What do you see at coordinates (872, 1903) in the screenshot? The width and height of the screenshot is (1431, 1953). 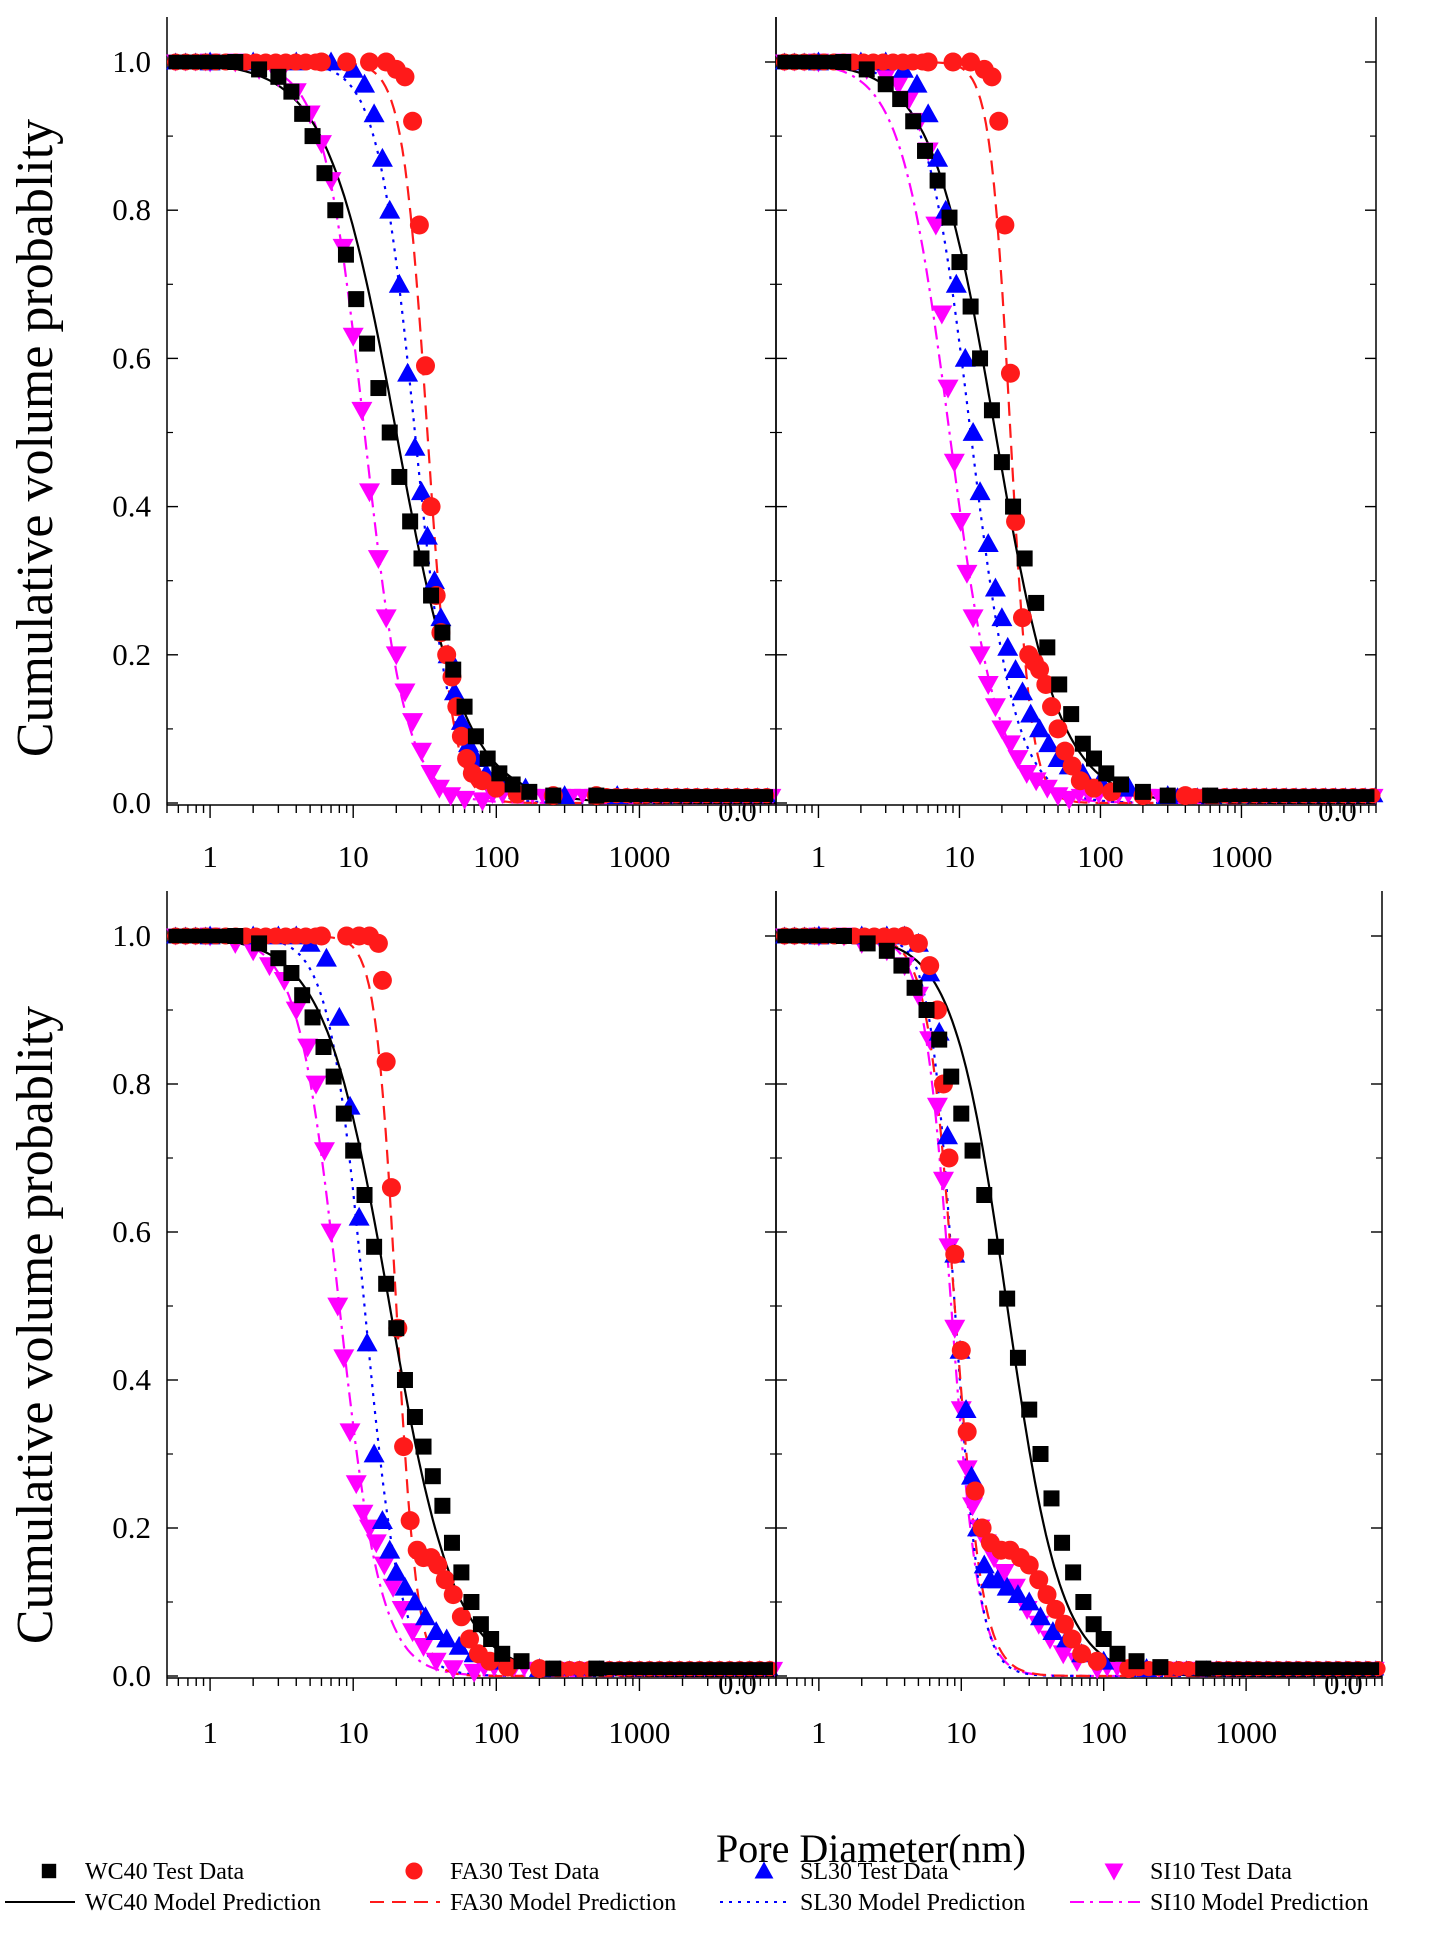 I see `legend-item: SL30 Model Prediction` at bounding box center [872, 1903].